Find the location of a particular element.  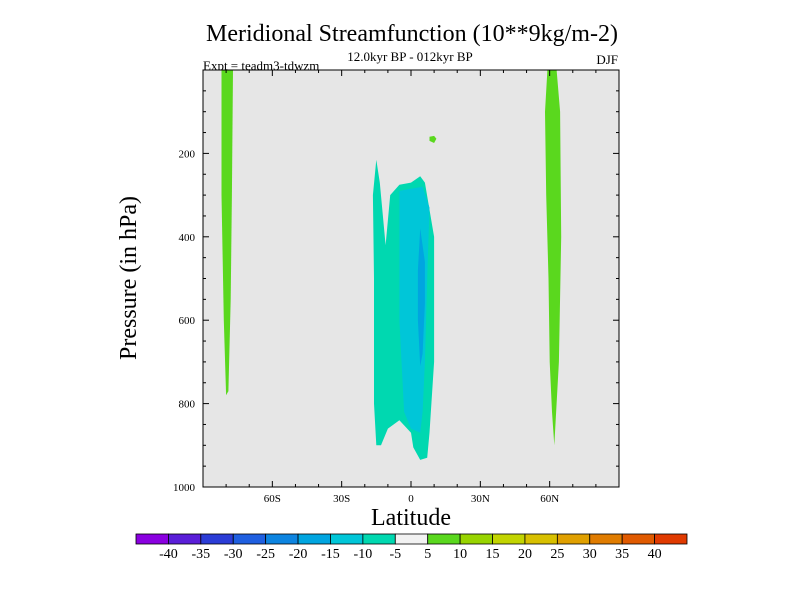

colorbar-level-label: -15 is located at coordinates (330, 554).